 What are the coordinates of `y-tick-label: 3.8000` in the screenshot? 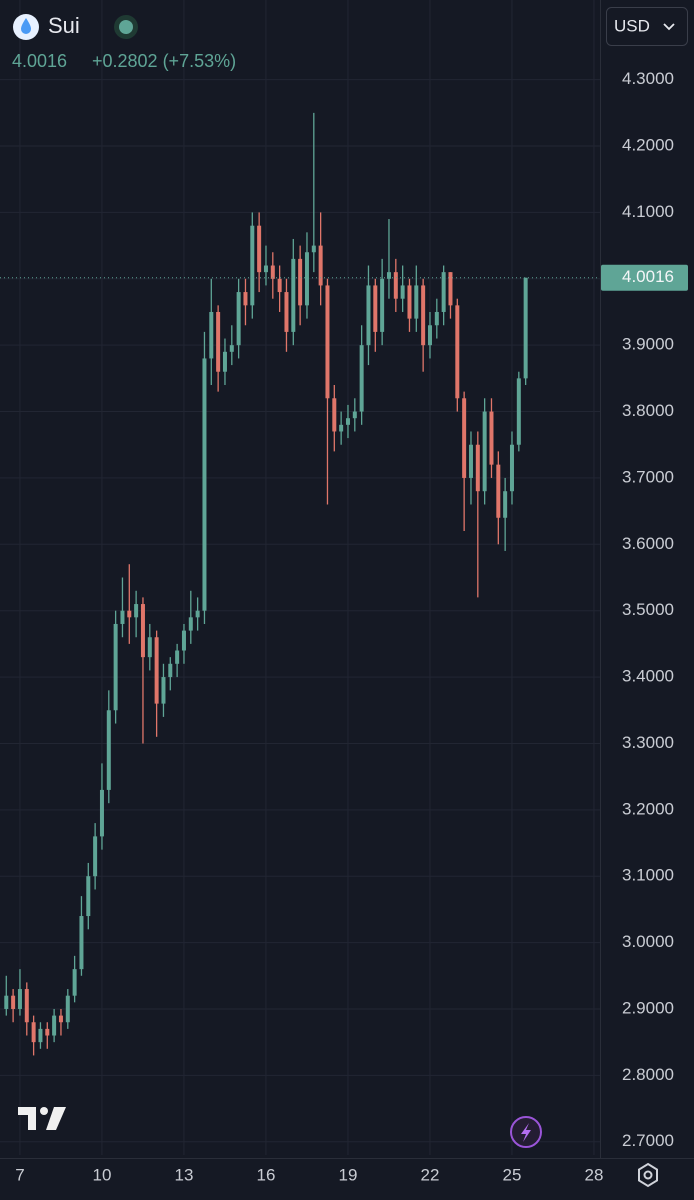 It's located at (648, 410).